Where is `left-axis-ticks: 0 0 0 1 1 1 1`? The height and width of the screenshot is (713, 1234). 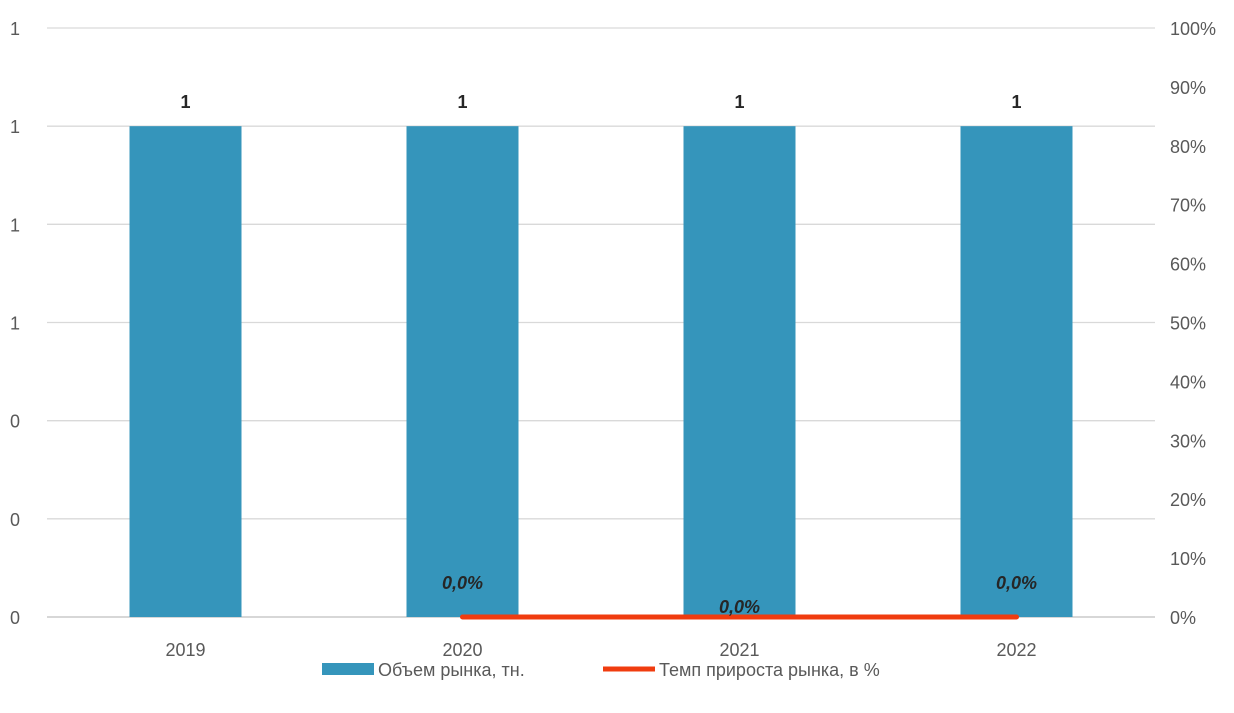
left-axis-ticks: 0 0 0 1 1 1 1 is located at coordinates (15, 323).